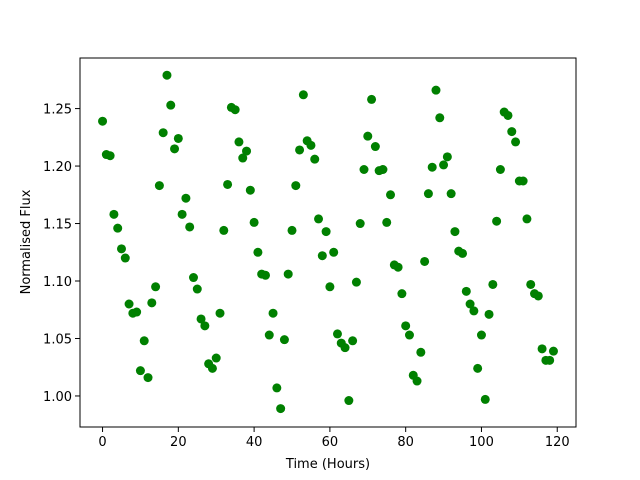 This screenshot has width=640, height=480. I want to click on x-tick-label: 0, so click(102, 442).